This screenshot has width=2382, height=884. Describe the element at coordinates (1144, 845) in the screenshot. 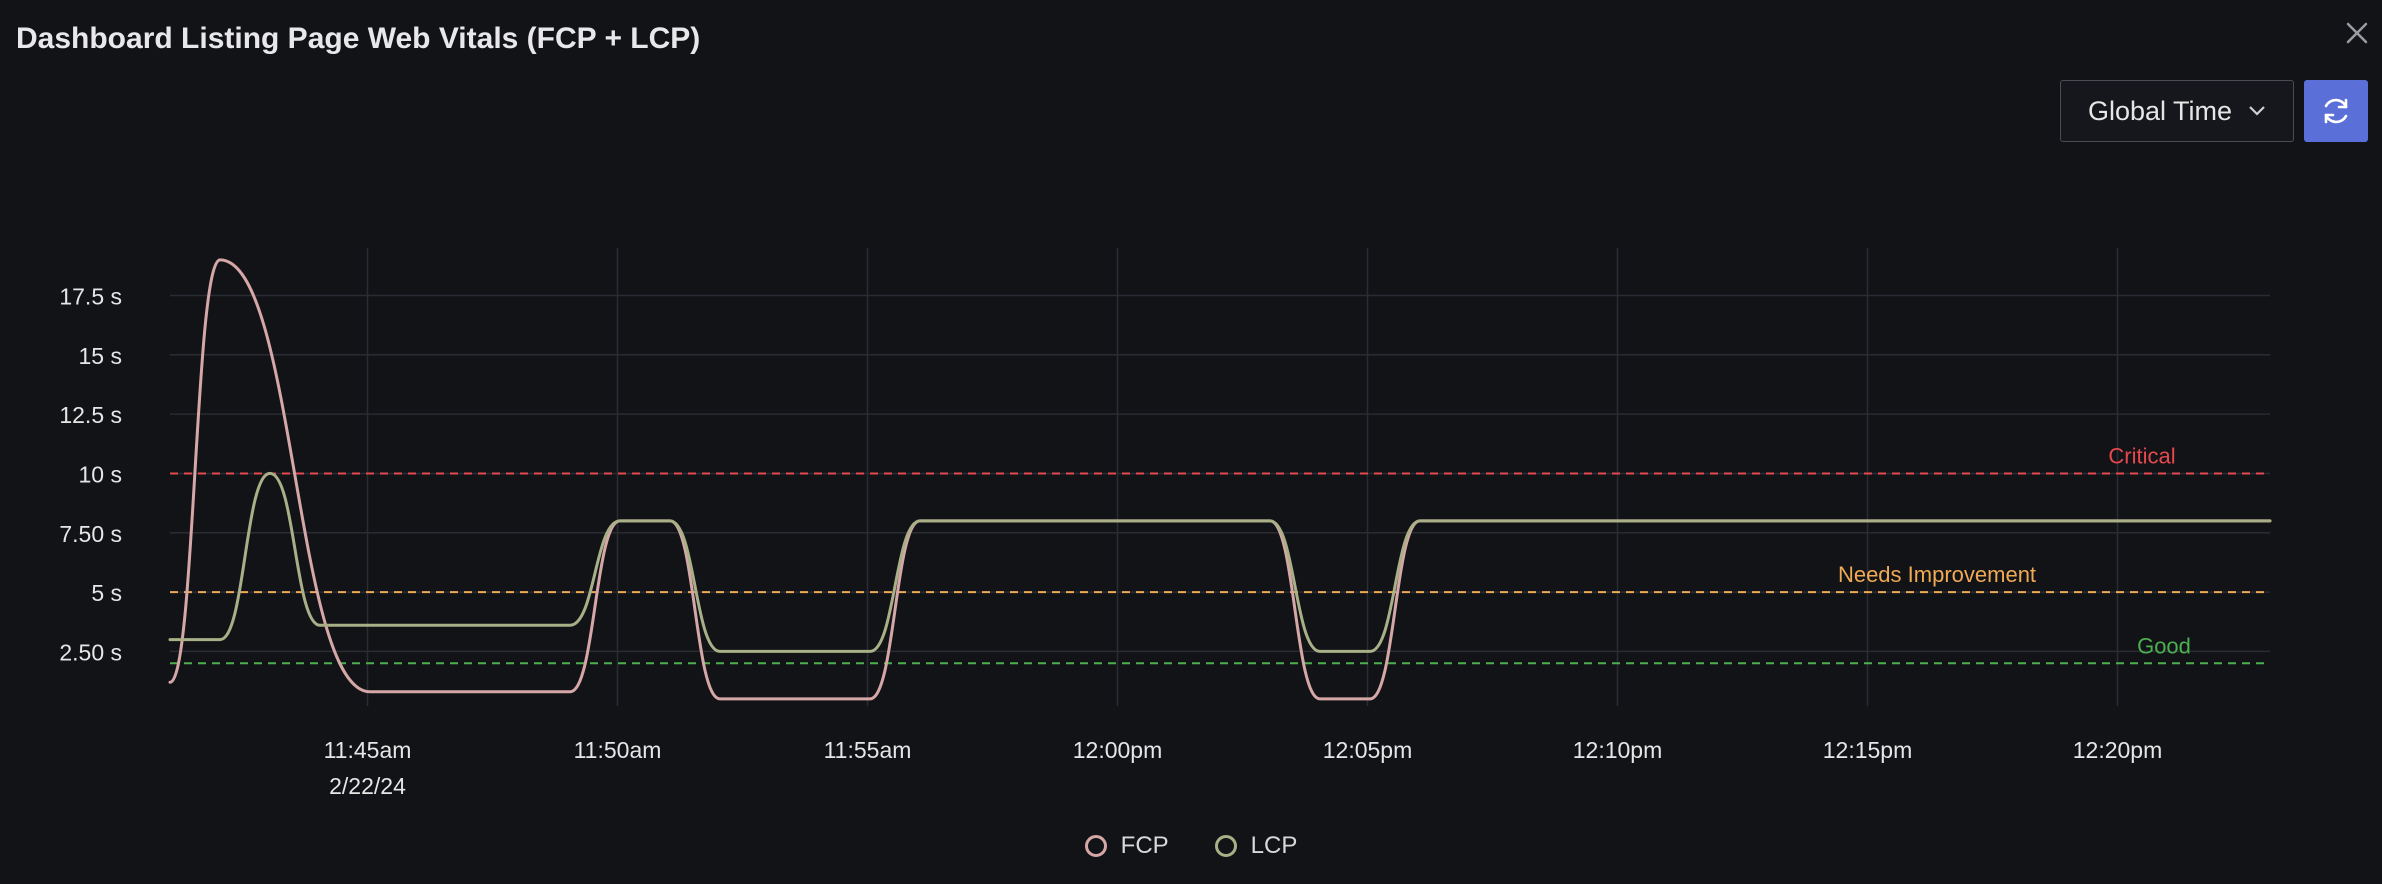

I see `legend-label-fcp: FCP` at that location.